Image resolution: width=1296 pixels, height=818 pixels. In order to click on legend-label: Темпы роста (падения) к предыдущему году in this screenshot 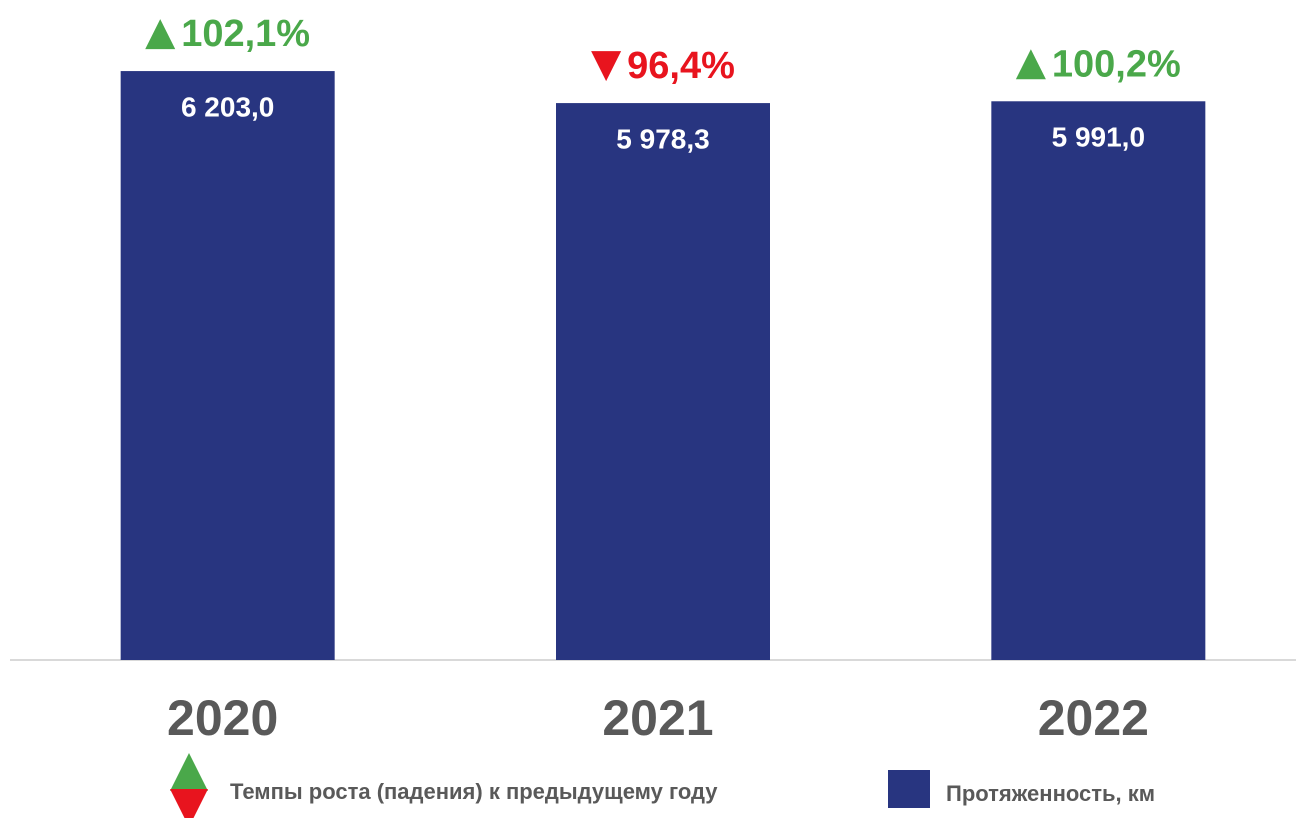, I will do `click(474, 791)`.